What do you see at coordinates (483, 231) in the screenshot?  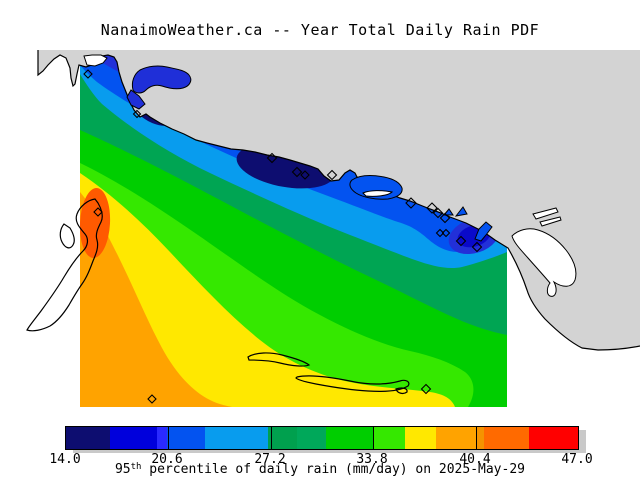 I see `blue-notch-finger` at bounding box center [483, 231].